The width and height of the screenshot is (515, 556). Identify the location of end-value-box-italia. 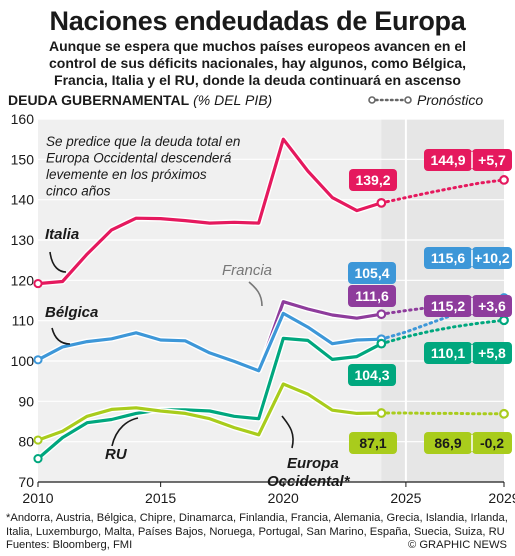
(448, 160).